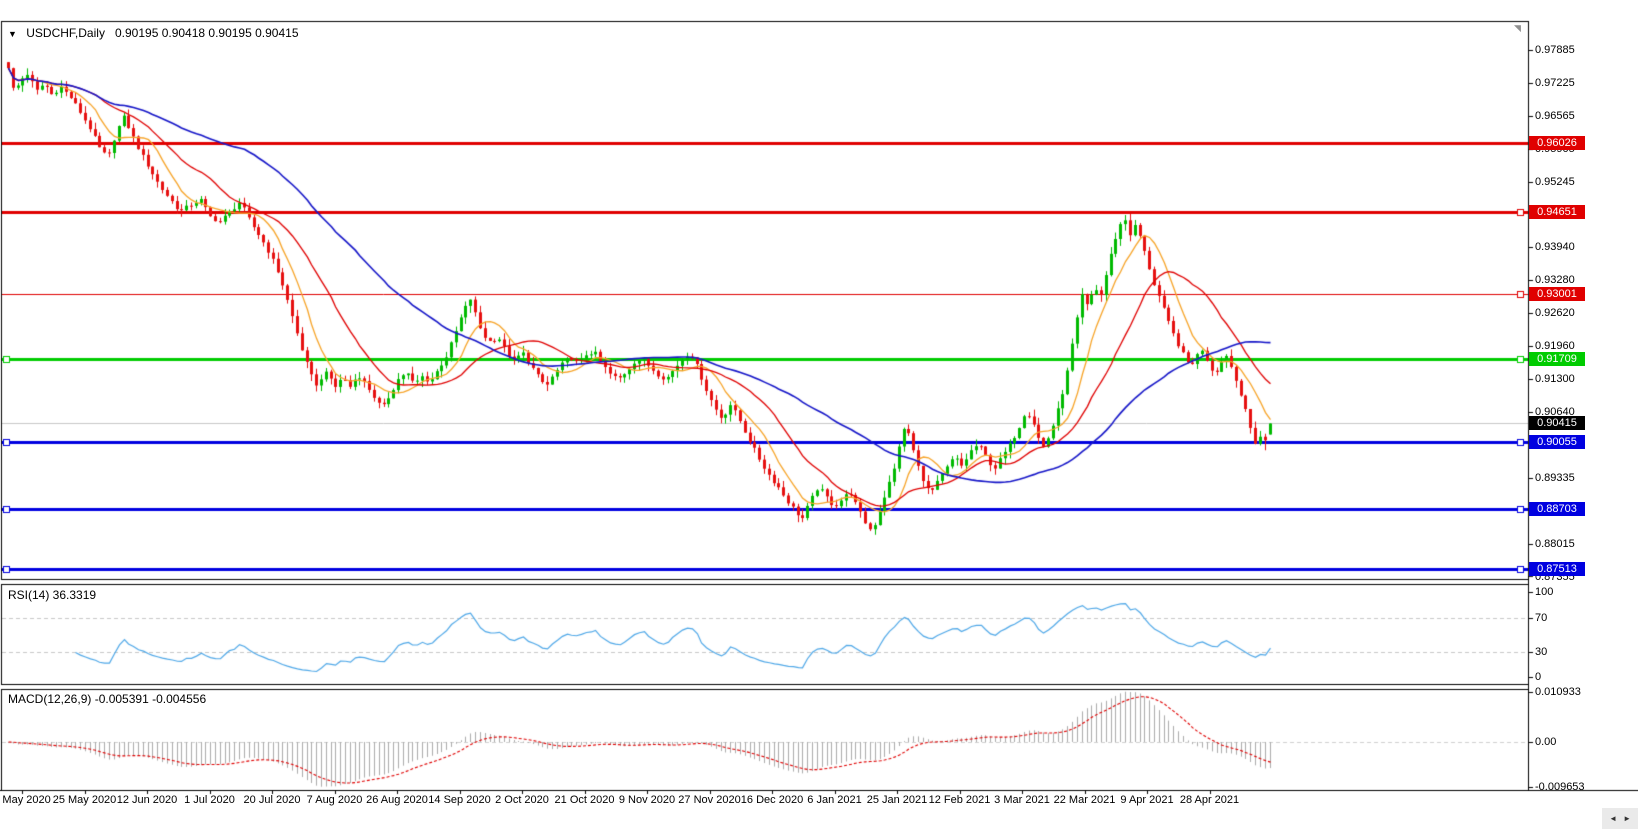  Describe the element at coordinates (1620, 818) in the screenshot. I see `tab-scroll-arrows: ◄ ►` at that location.